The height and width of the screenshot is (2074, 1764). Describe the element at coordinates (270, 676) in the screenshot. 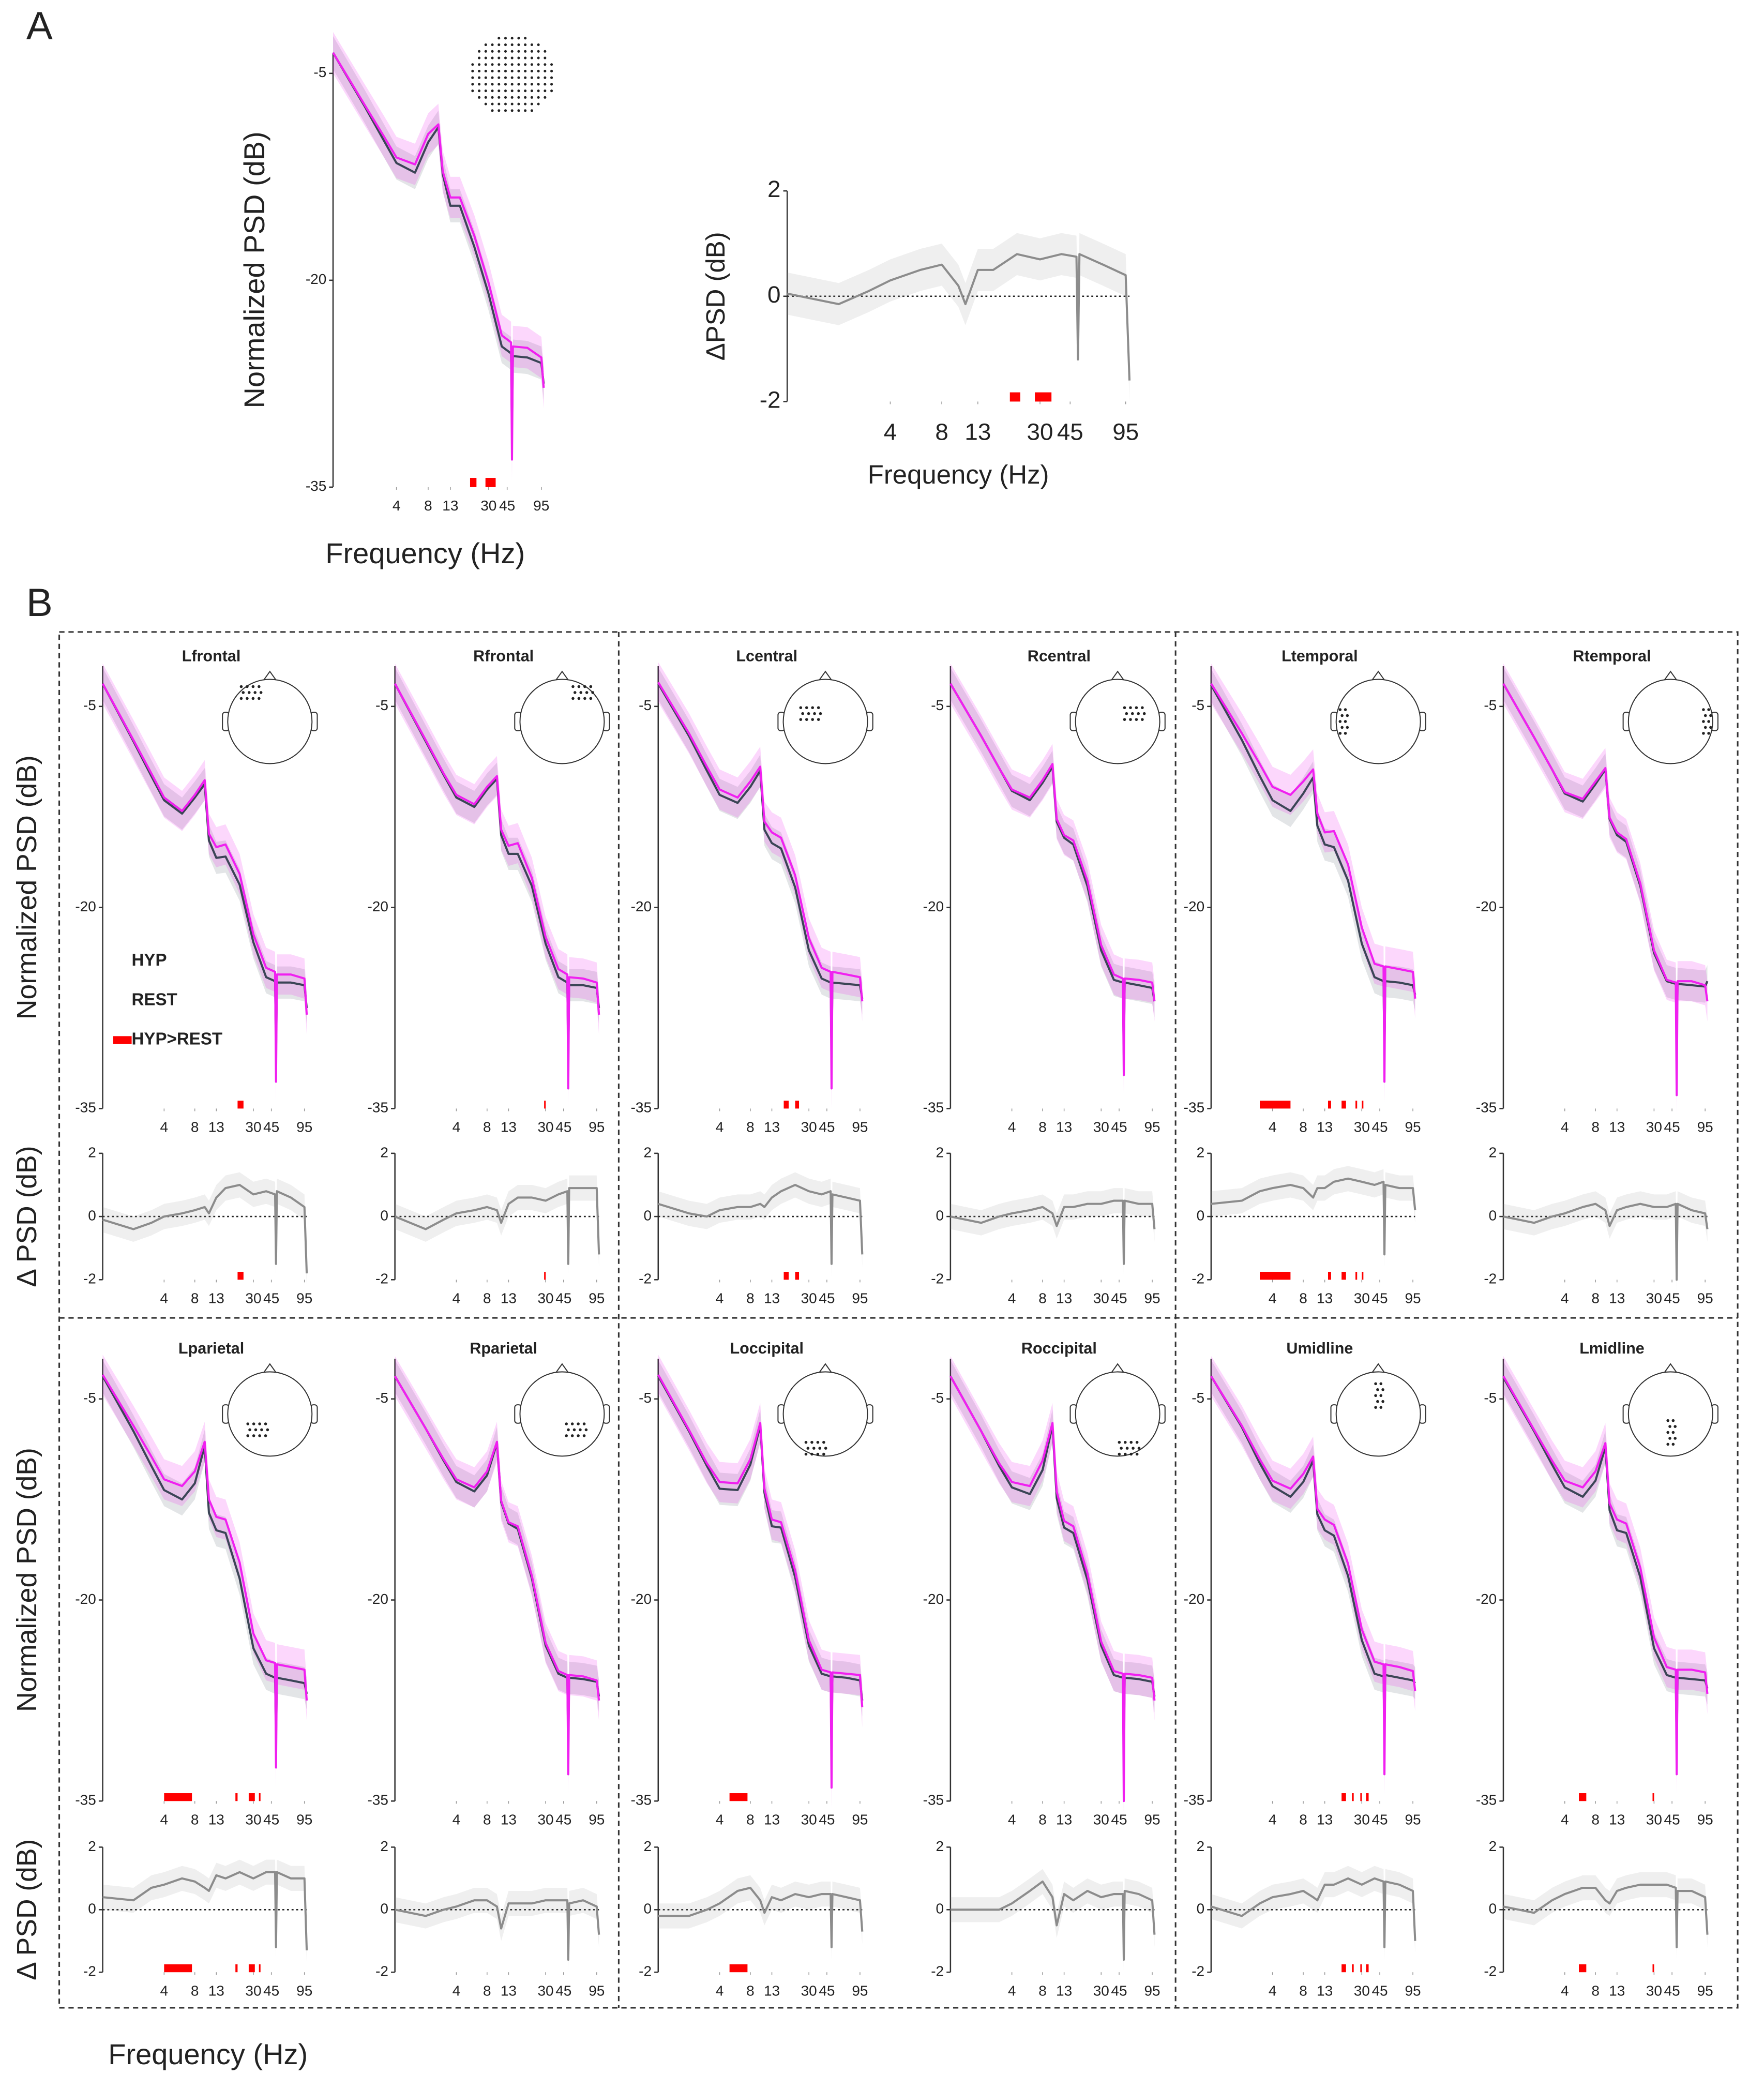

I see `head-nose` at that location.